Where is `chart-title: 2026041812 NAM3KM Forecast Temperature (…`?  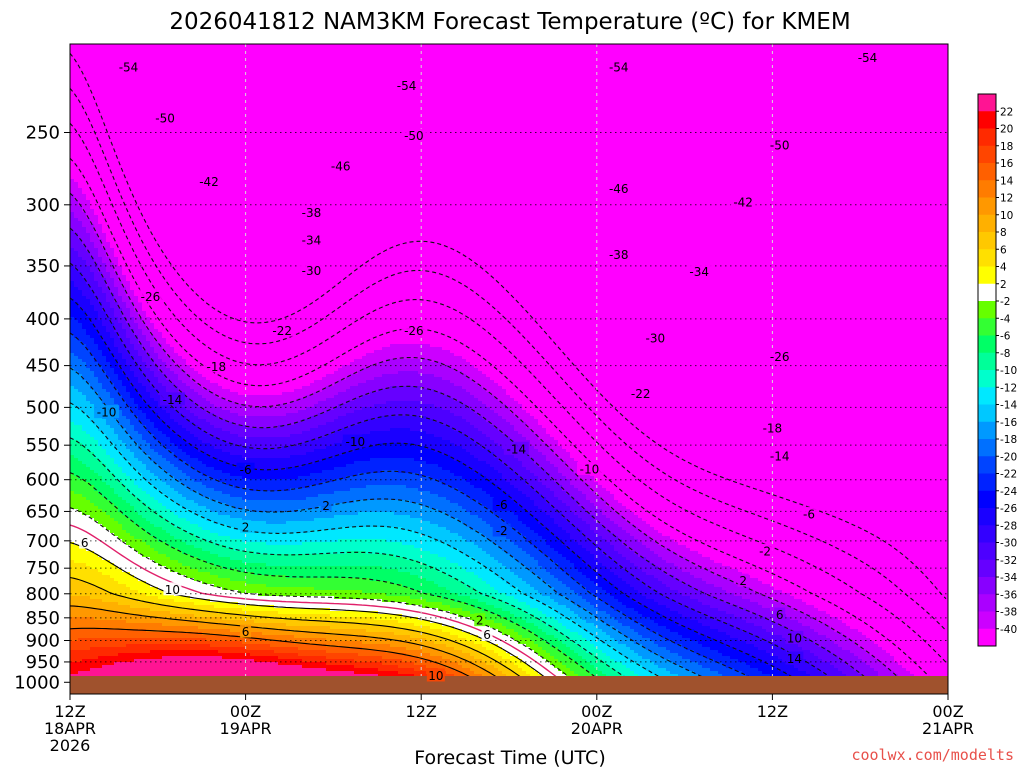 chart-title: 2026041812 NAM3KM Forecast Temperature (… is located at coordinates (509, 22).